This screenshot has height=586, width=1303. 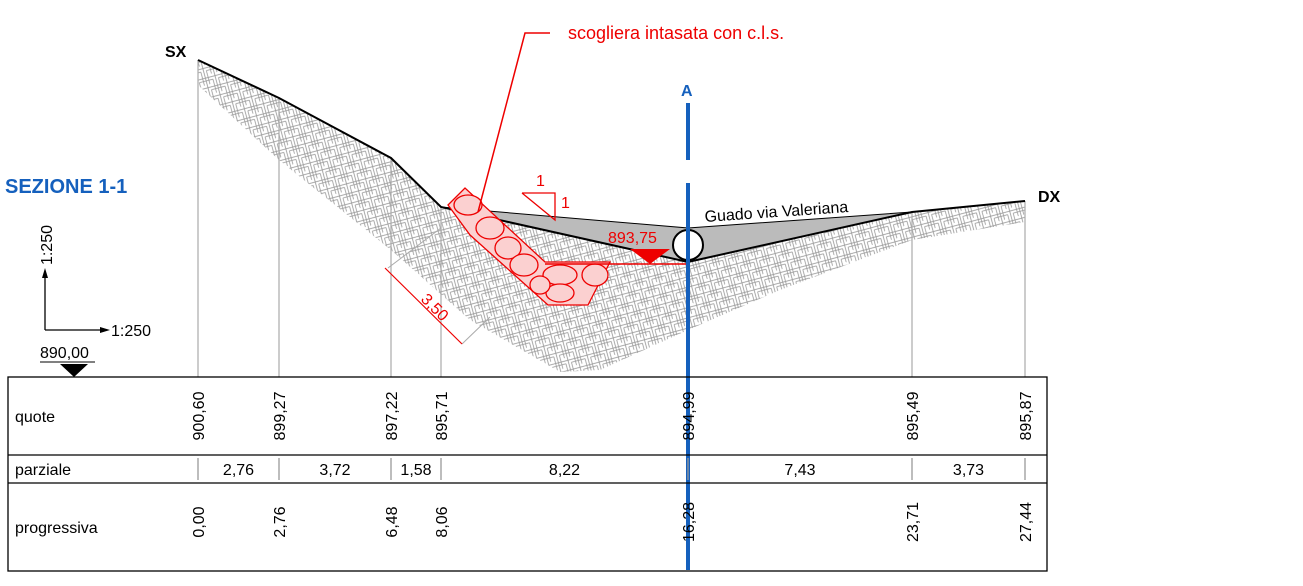 What do you see at coordinates (689, 522) in the screenshot?
I see `progressive: 16,28` at bounding box center [689, 522].